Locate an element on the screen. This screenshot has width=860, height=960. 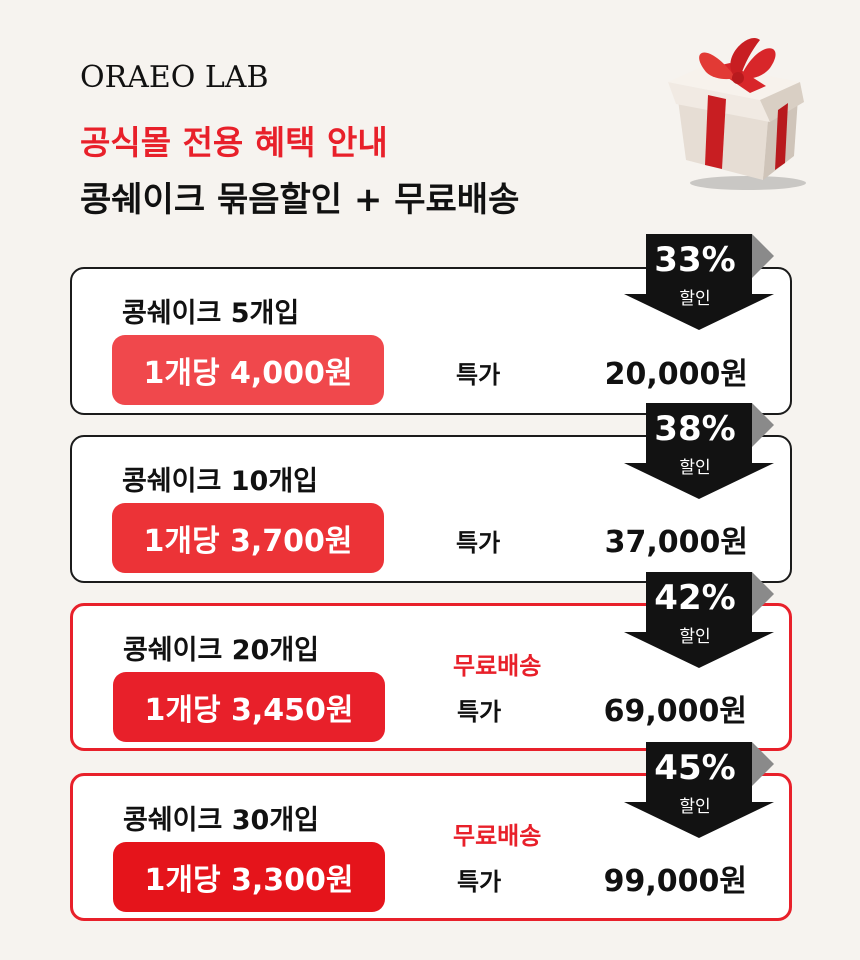
total-price: 37,000원 is located at coordinates (676, 542).